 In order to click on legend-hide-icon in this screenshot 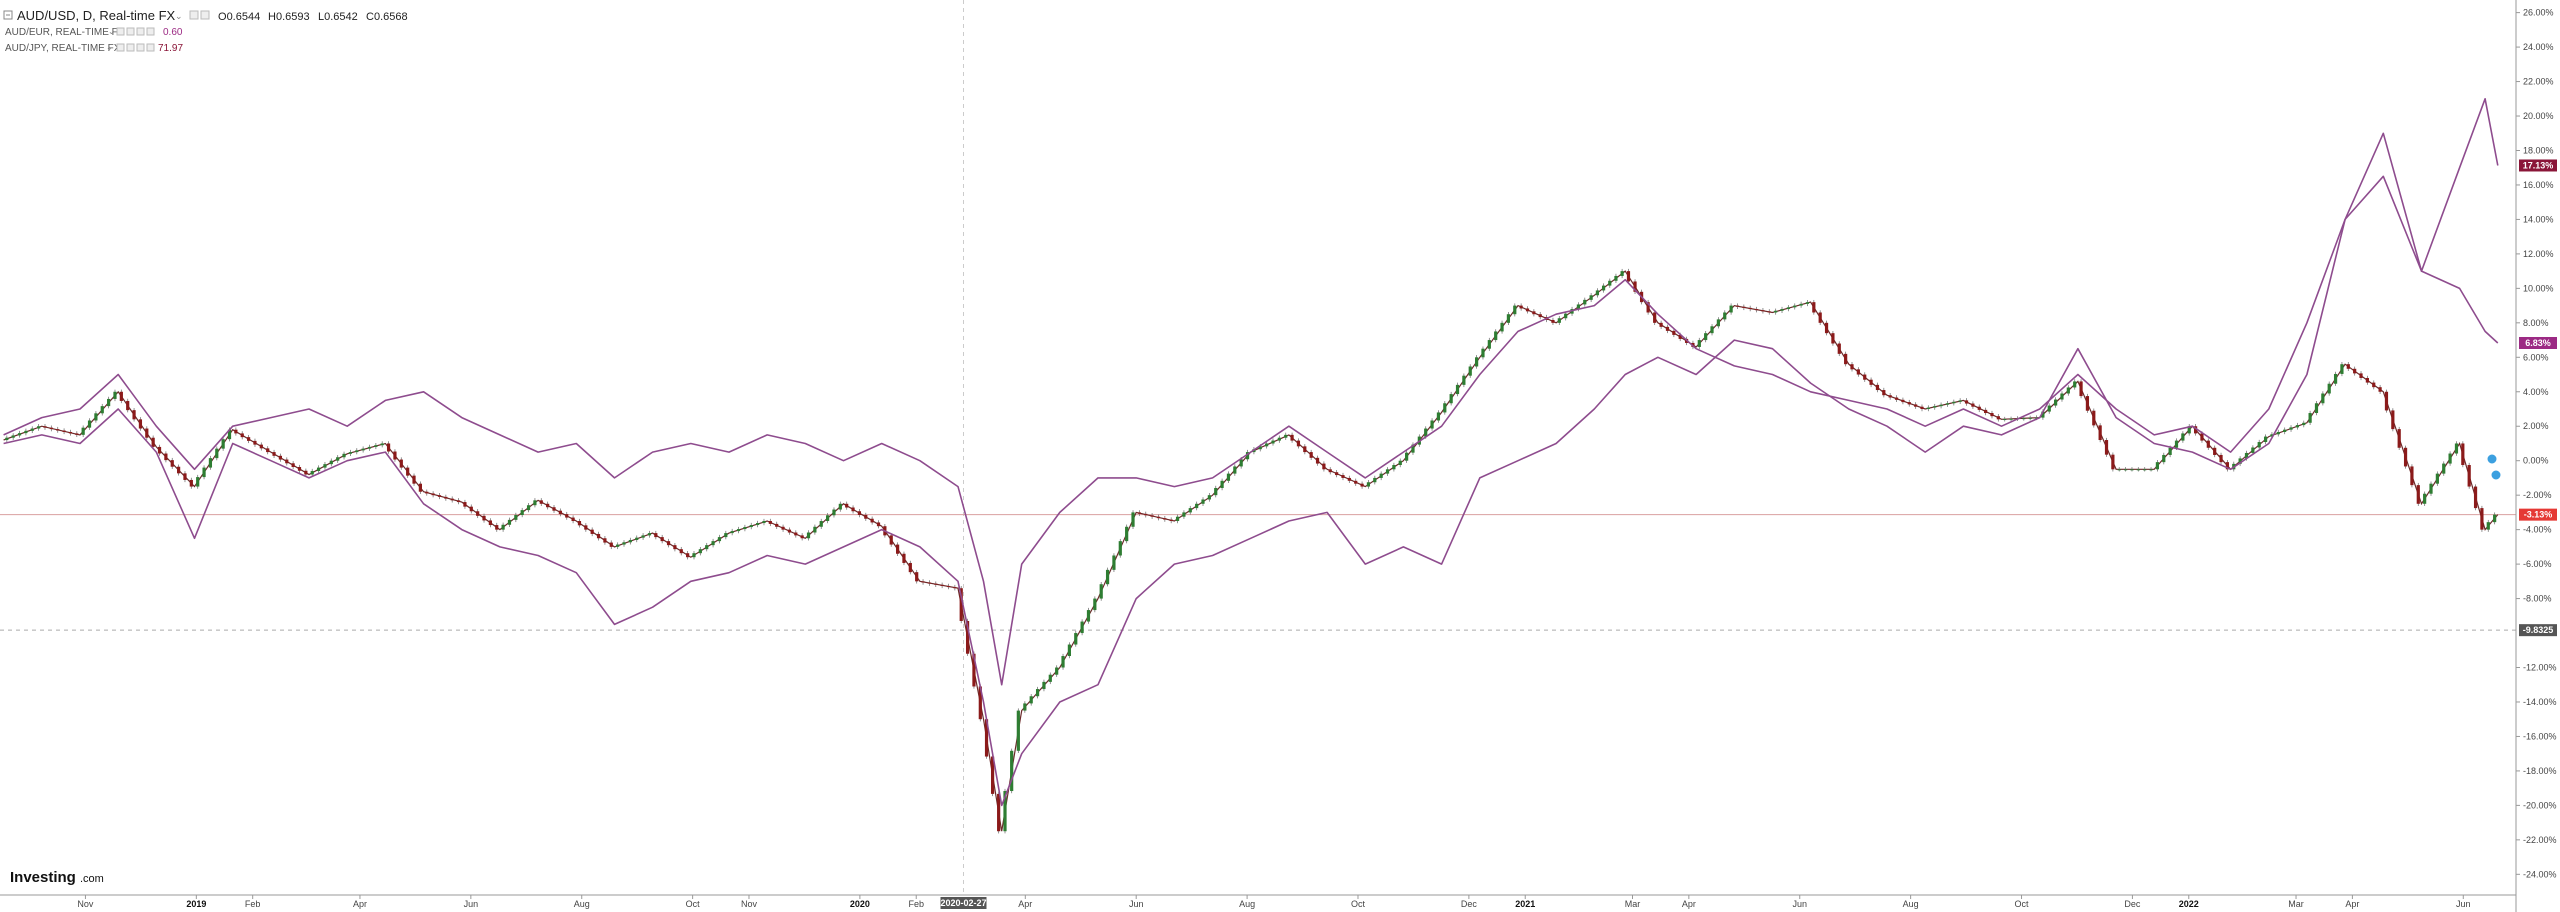, I will do `click(205, 15)`.